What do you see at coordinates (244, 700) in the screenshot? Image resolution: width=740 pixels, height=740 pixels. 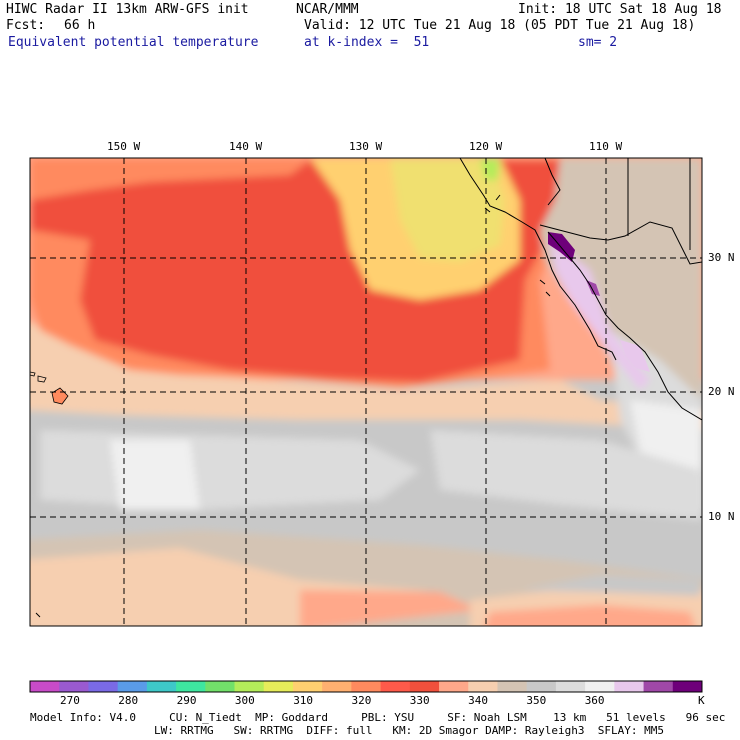 I see `colorbar-tick-label: 300` at bounding box center [244, 700].